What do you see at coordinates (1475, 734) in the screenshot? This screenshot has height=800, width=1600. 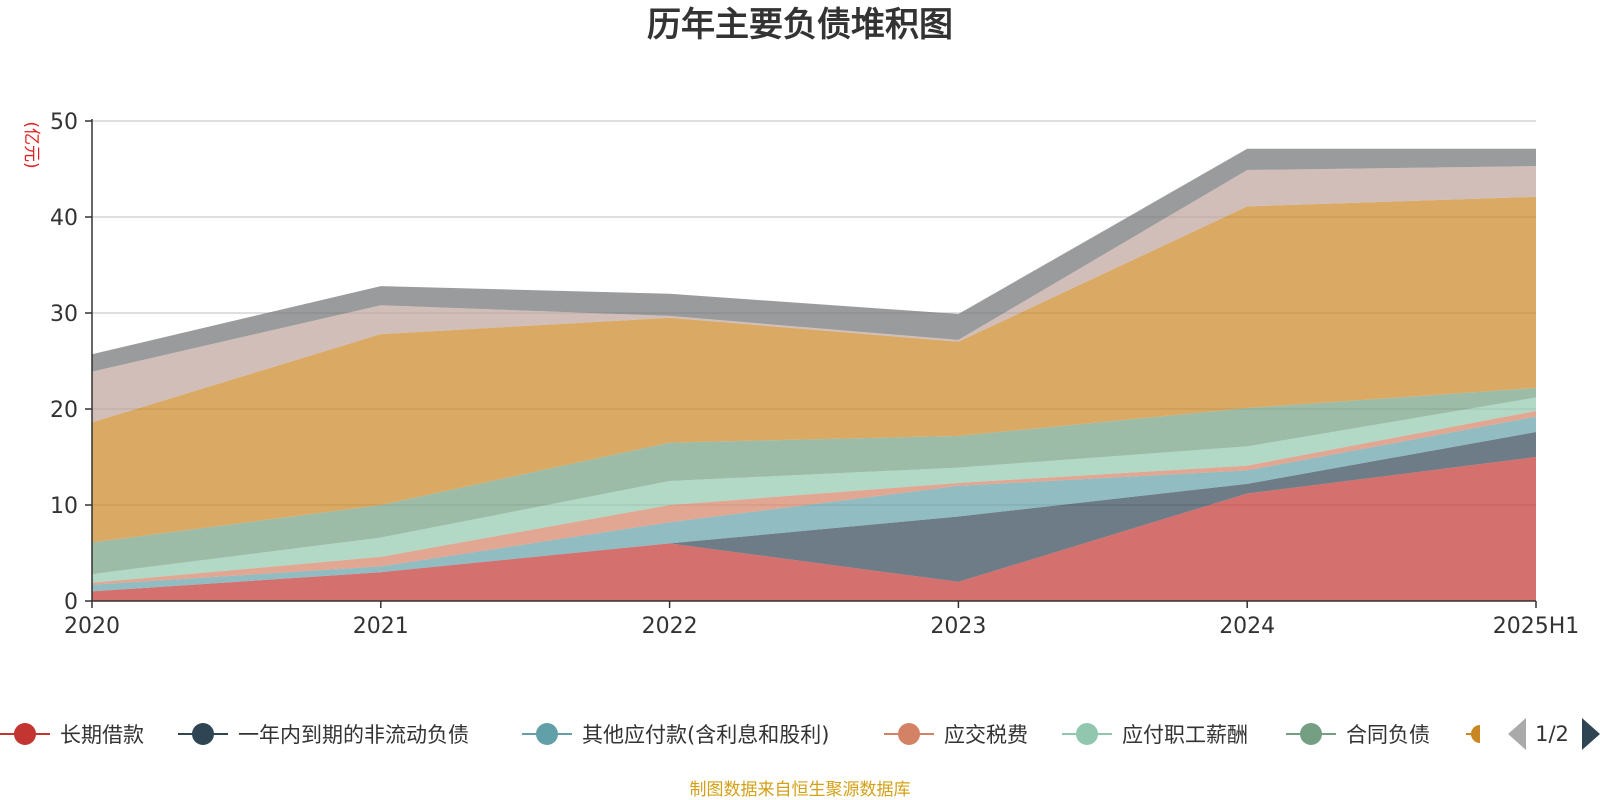 I see `legend-partial-marker-icon` at bounding box center [1475, 734].